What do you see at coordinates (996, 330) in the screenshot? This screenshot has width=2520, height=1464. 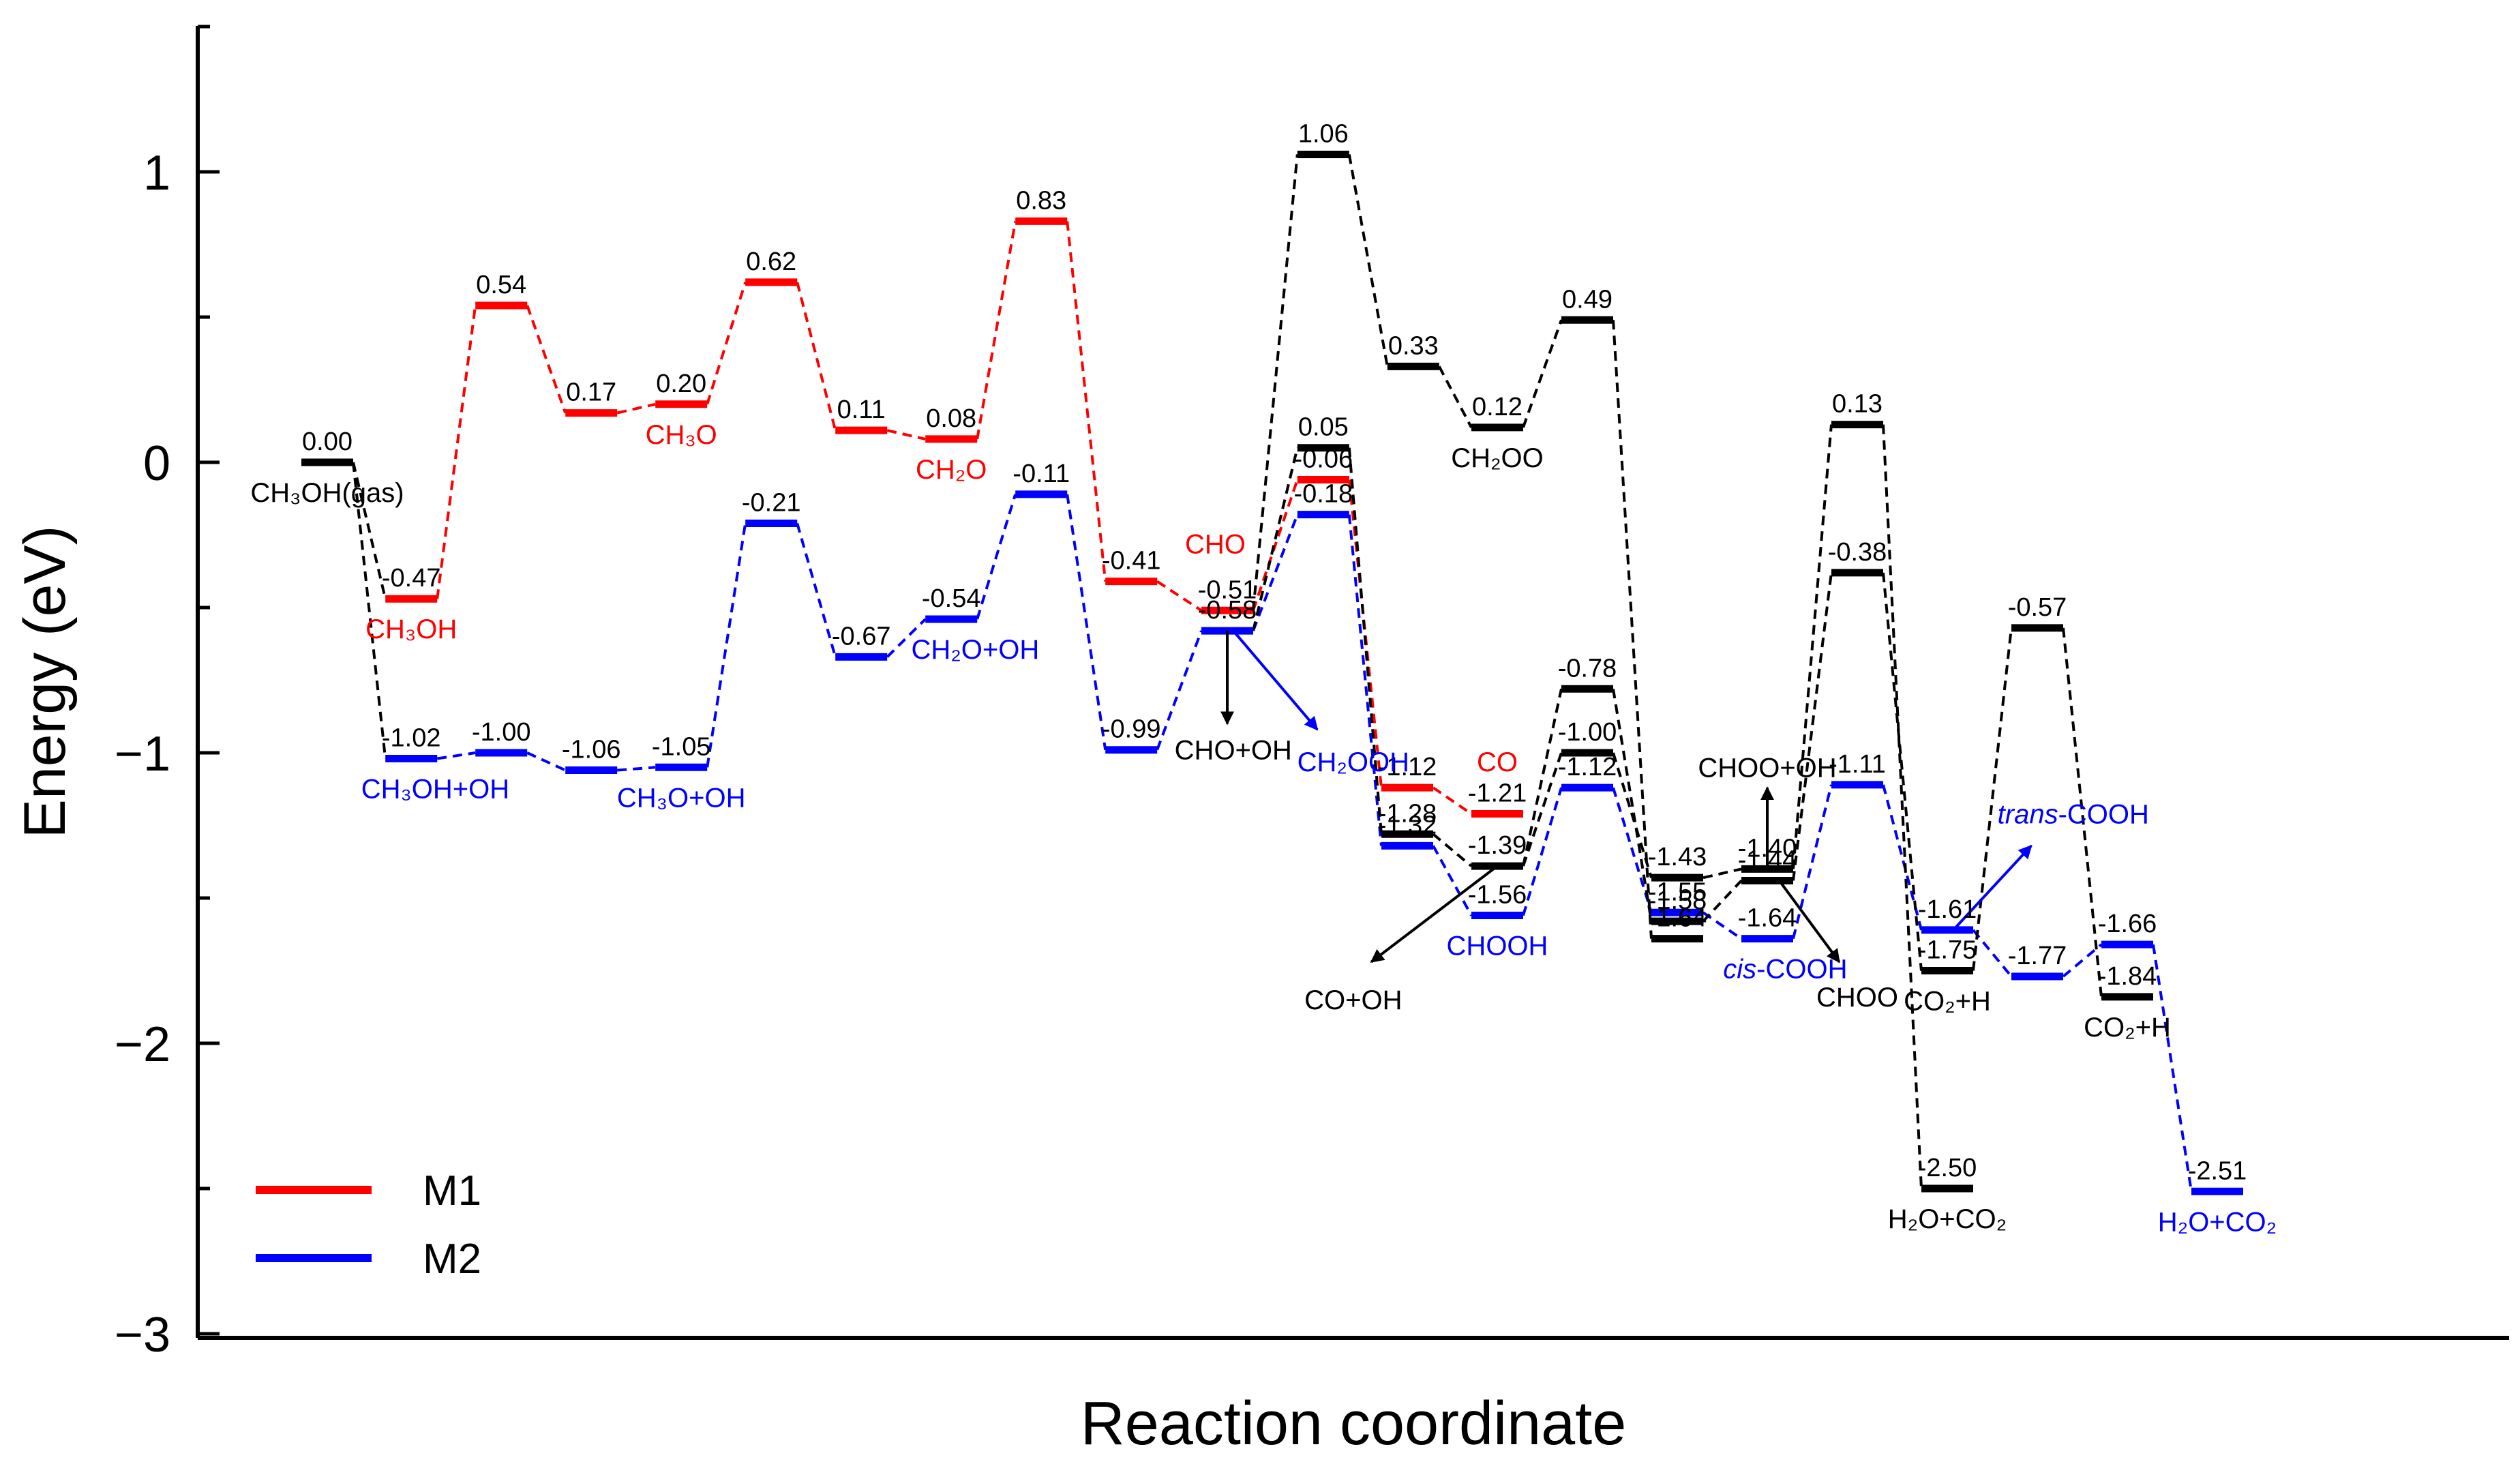 I see `connector-r7-r8` at bounding box center [996, 330].